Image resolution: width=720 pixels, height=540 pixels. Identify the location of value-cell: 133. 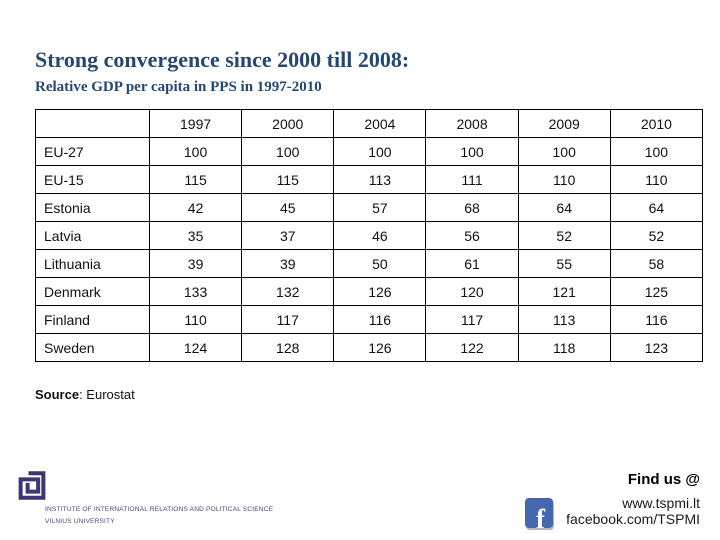
(195, 291).